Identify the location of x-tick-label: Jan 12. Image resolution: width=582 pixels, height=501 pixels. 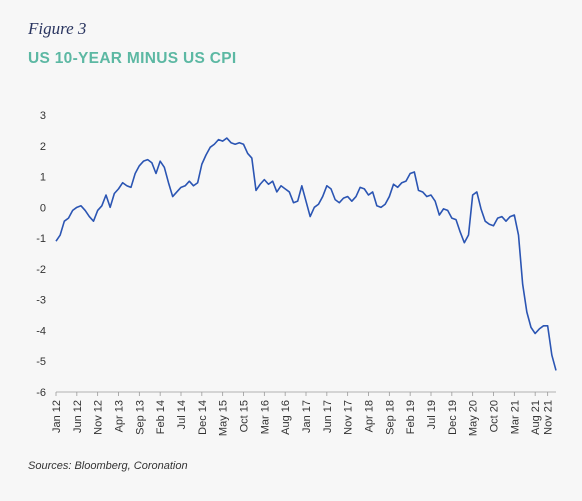
(57, 416).